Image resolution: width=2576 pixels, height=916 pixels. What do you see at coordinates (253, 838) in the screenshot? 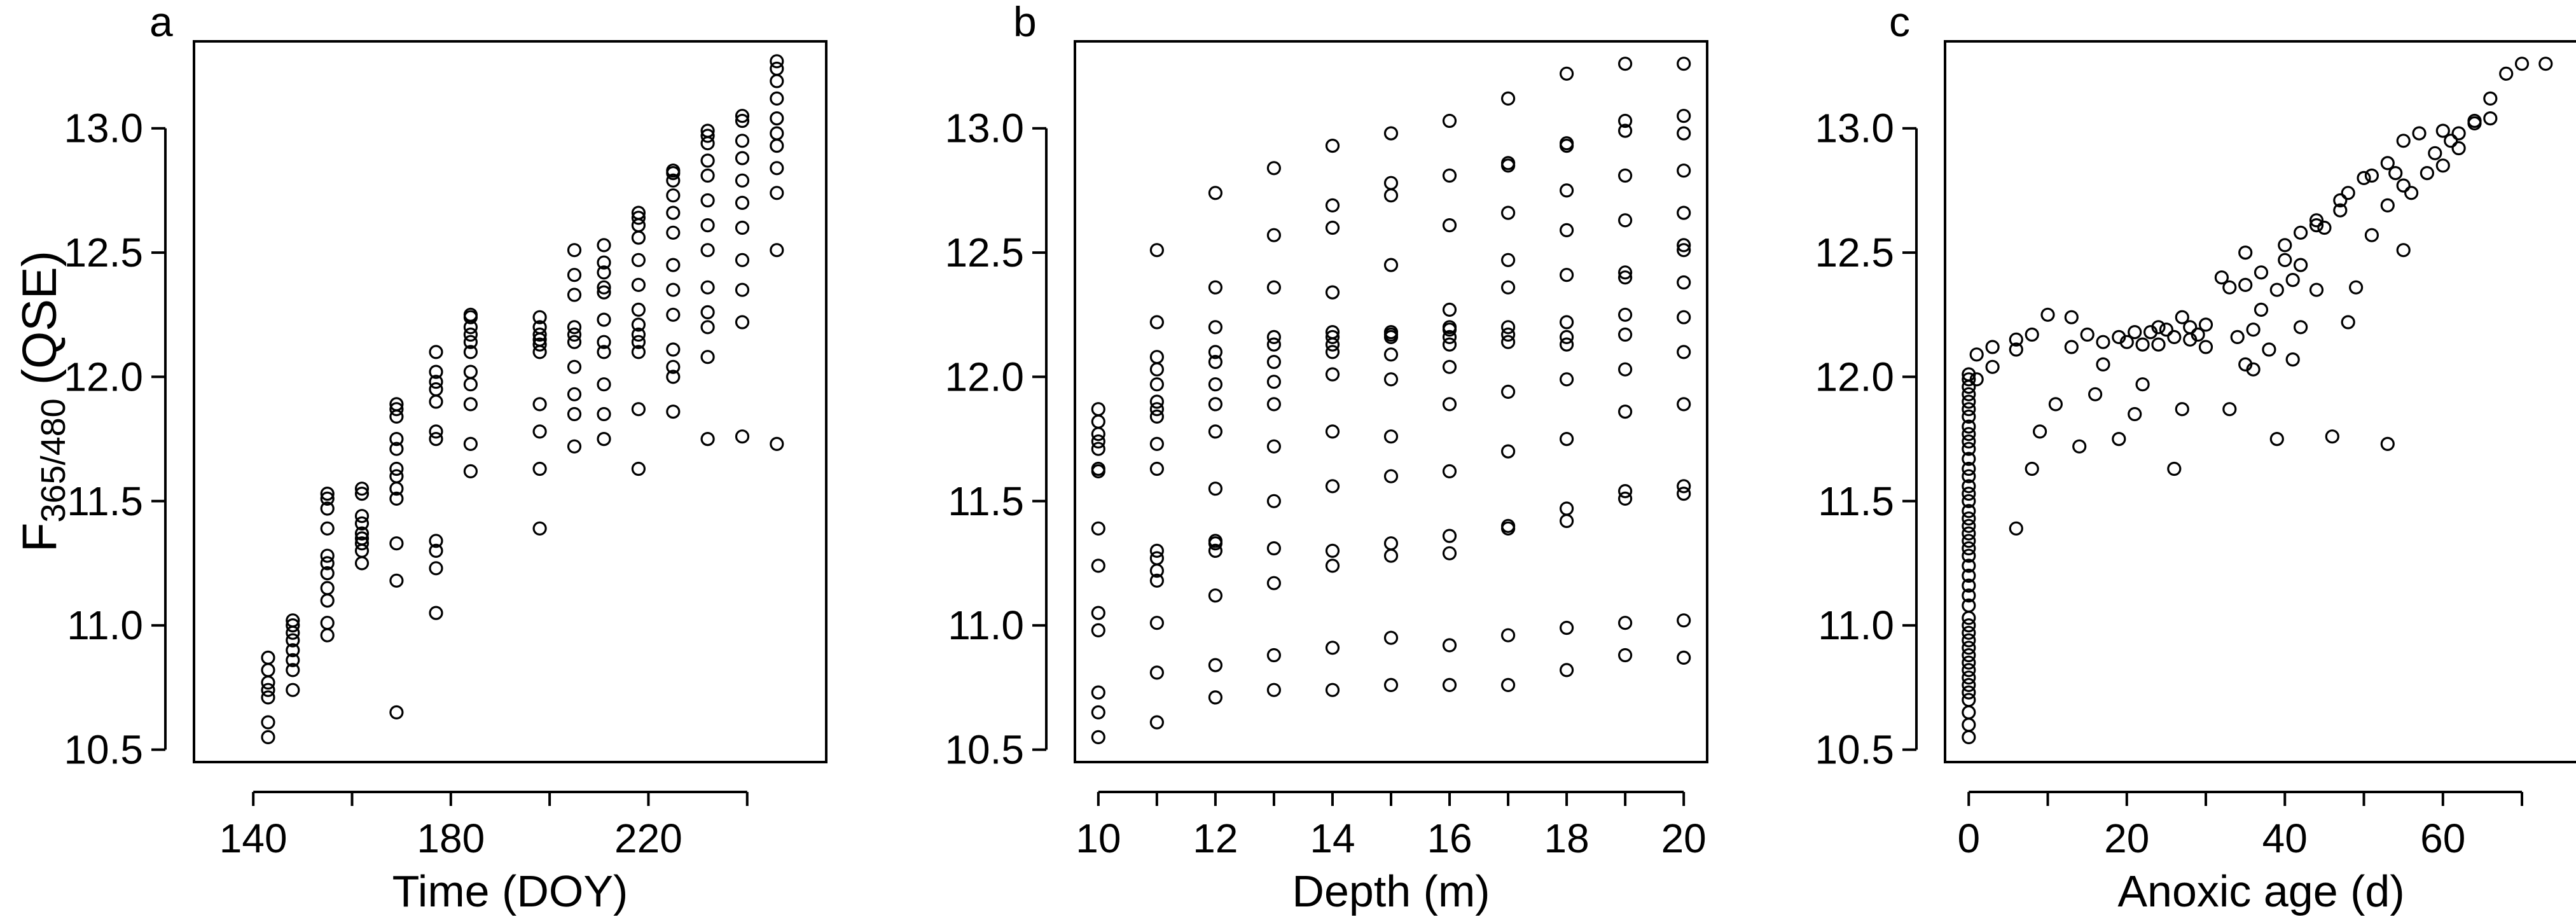
I see `x-tick-label: 140` at bounding box center [253, 838].